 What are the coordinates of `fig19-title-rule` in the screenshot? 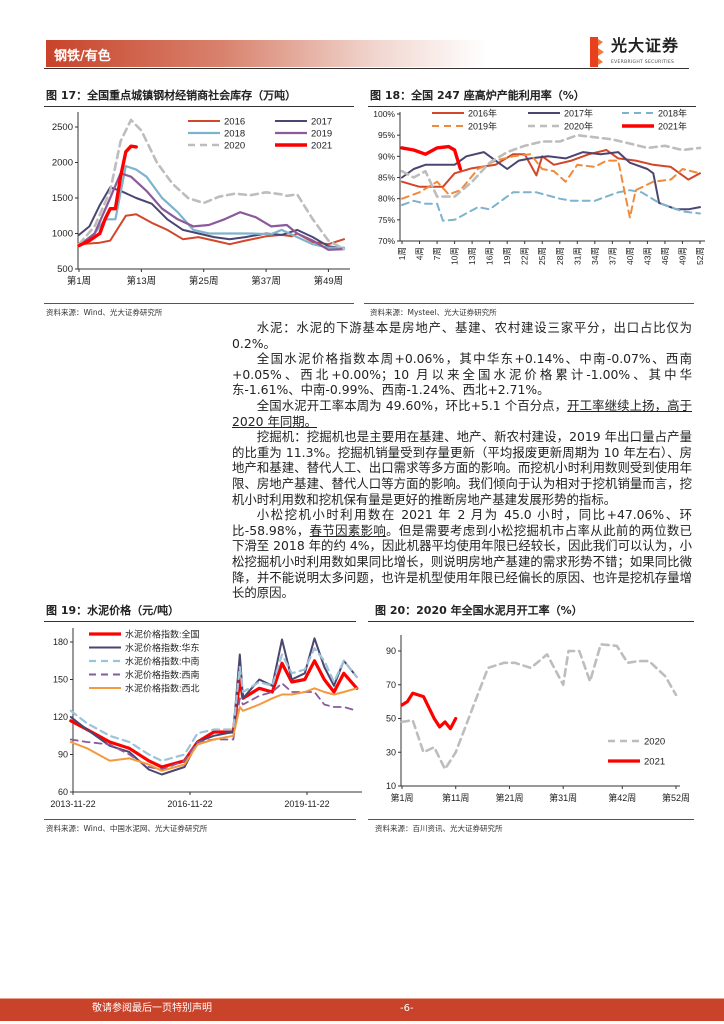 It's located at (200, 621).